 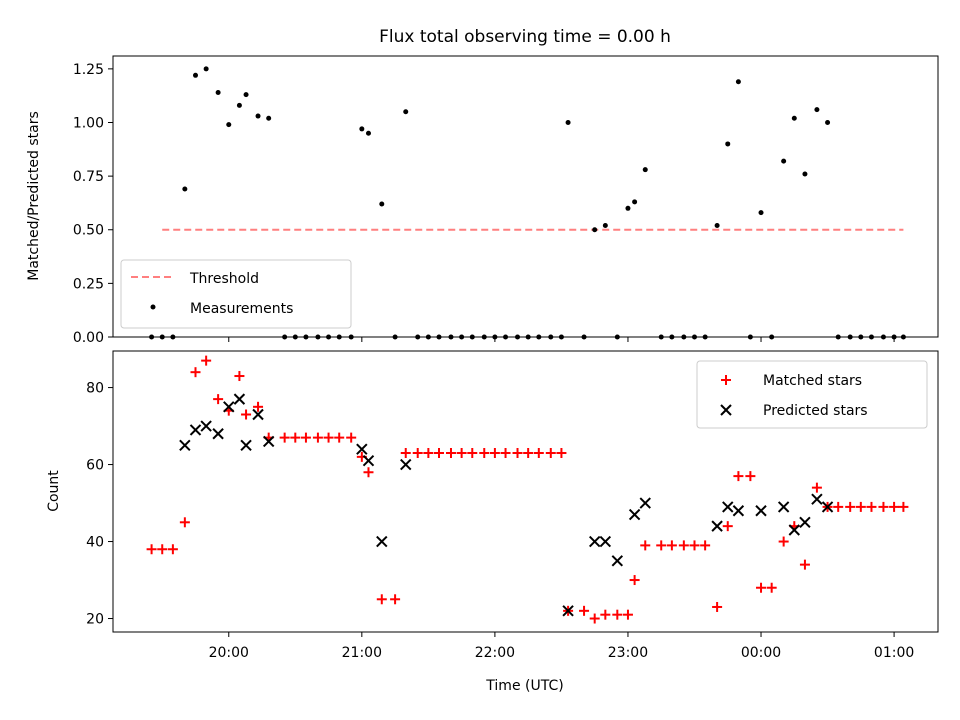 I want to click on legend-threshold-label: Threshold, so click(x=224, y=279).